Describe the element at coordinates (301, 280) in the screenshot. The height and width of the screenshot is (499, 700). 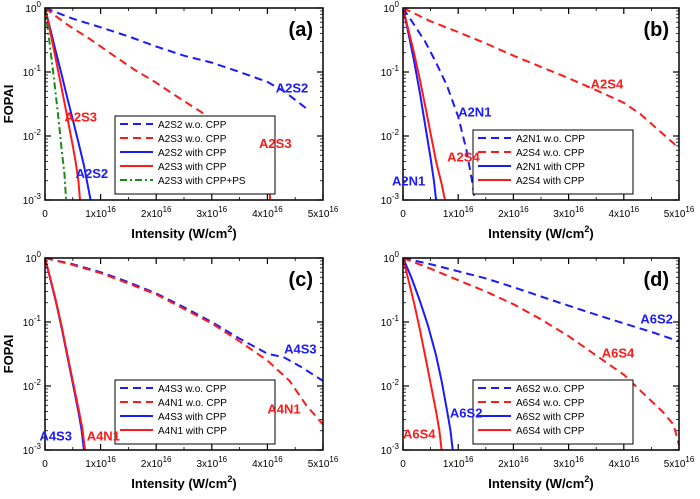
I see `panel-label: (c)` at that location.